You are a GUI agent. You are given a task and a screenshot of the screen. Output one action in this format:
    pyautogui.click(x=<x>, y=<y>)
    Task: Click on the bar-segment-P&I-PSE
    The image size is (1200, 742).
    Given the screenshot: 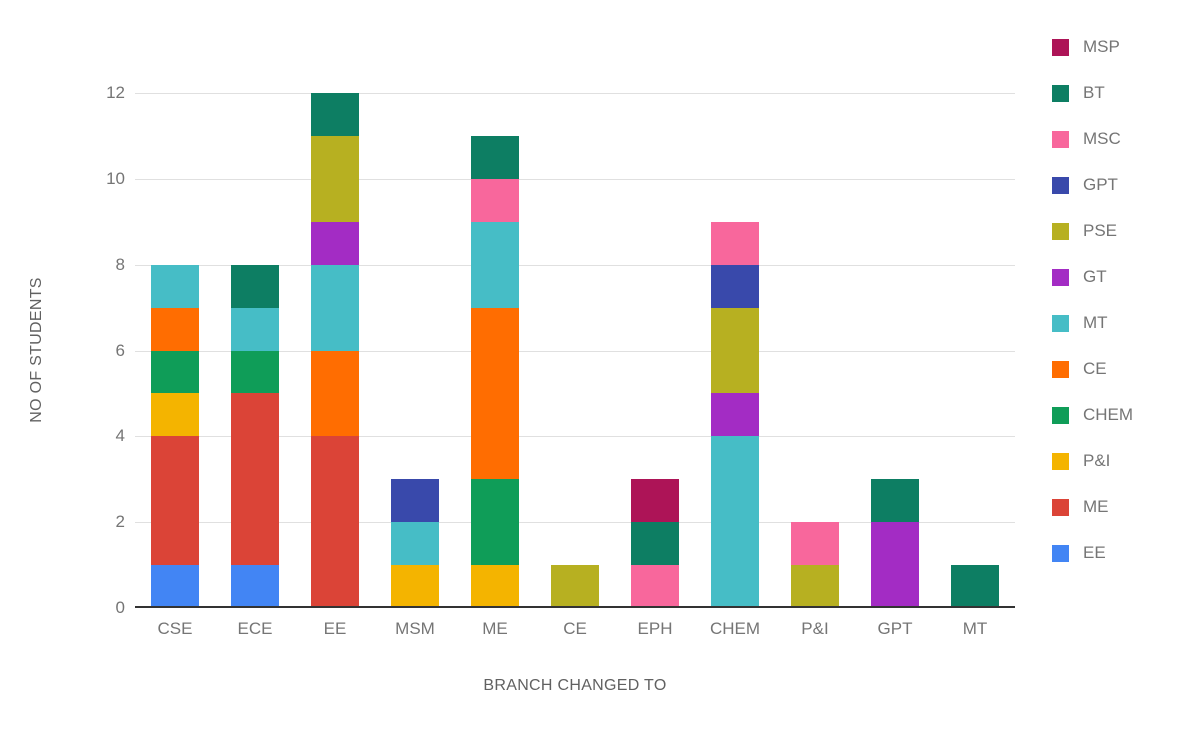 What is the action you would take?
    pyautogui.click(x=815, y=586)
    